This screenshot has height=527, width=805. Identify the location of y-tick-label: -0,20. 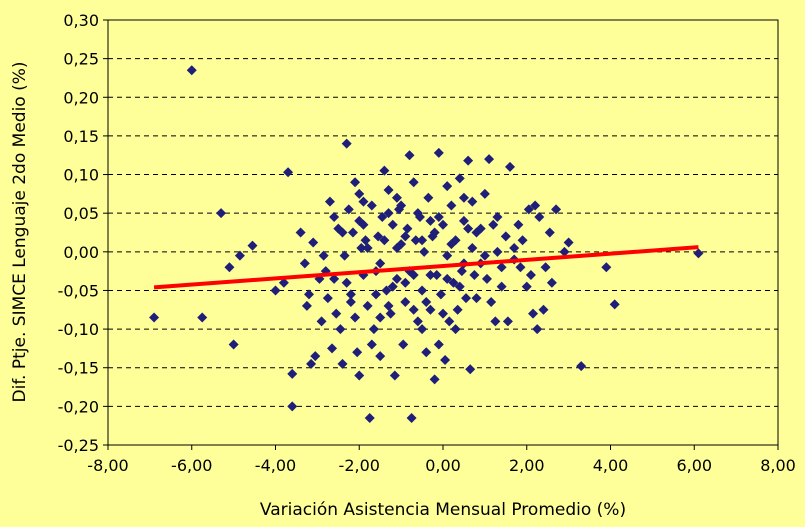
(78, 406).